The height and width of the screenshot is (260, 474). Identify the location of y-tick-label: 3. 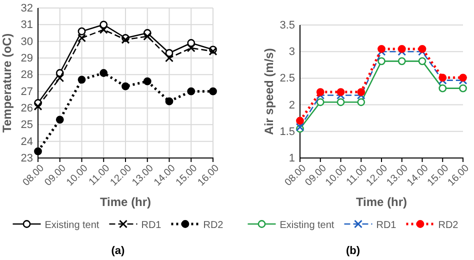
(291, 52).